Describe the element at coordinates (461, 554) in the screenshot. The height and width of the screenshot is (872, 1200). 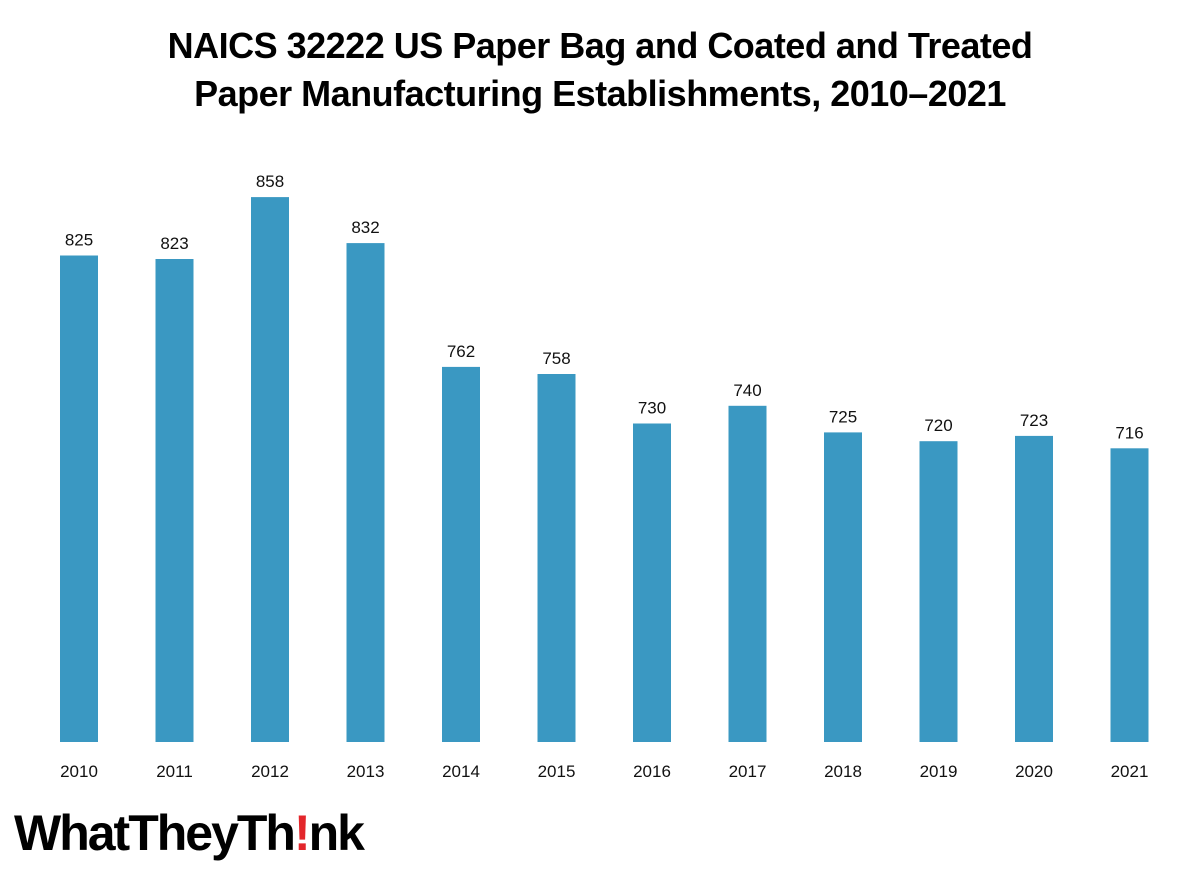
I see `bar-2014` at that location.